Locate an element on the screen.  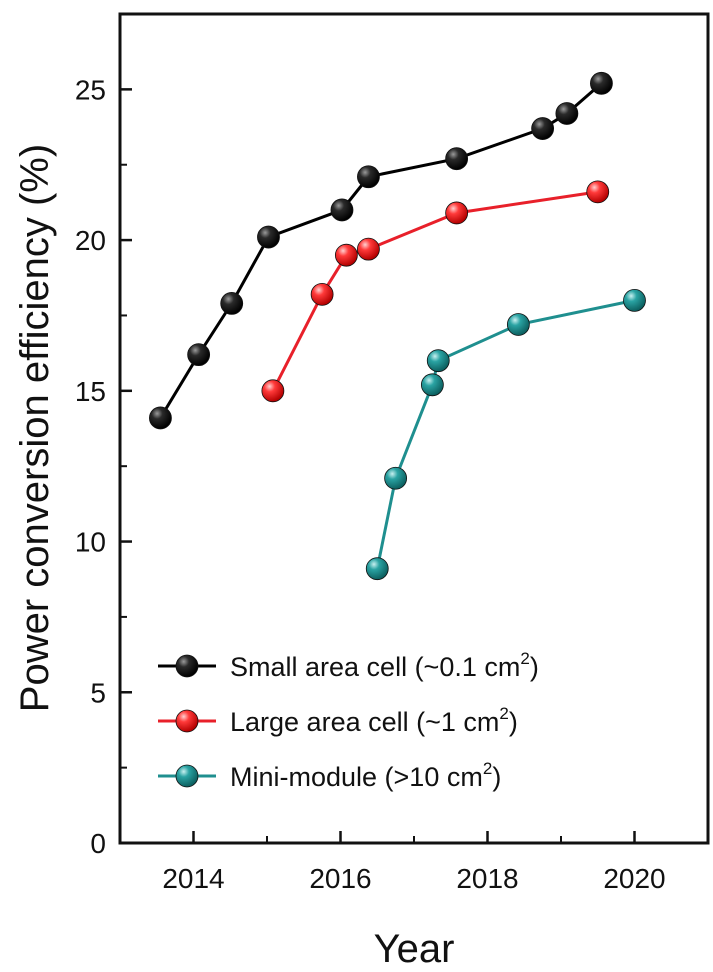
legend-label-main: Large area cell (~1 cm is located at coordinates (364, 722).